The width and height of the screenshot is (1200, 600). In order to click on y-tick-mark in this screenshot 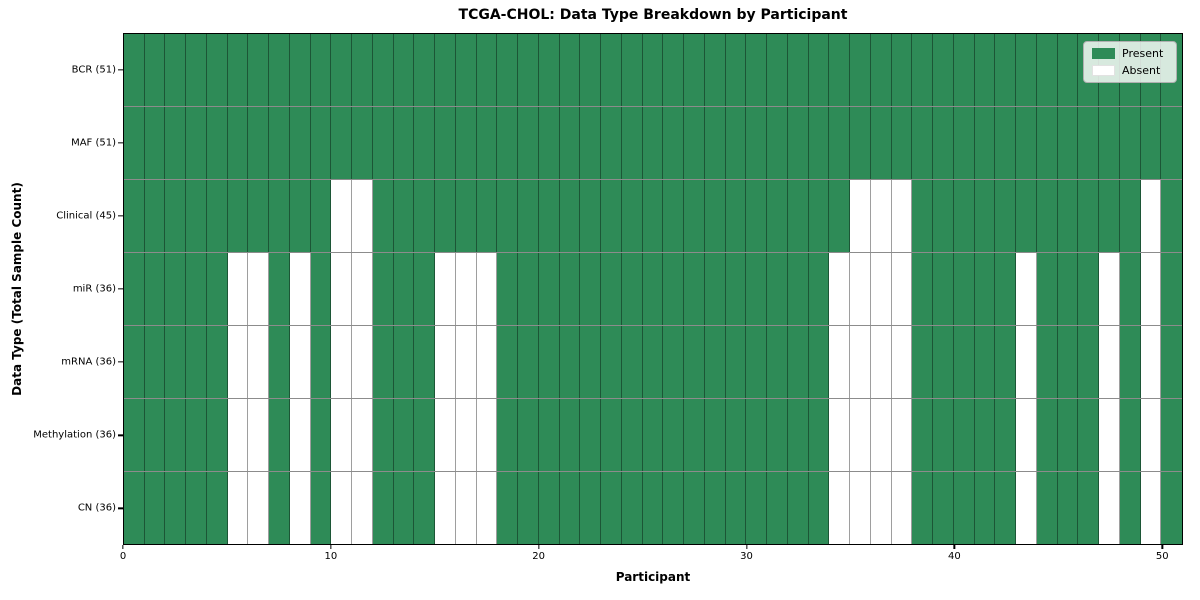, I will do `click(120, 289)`.